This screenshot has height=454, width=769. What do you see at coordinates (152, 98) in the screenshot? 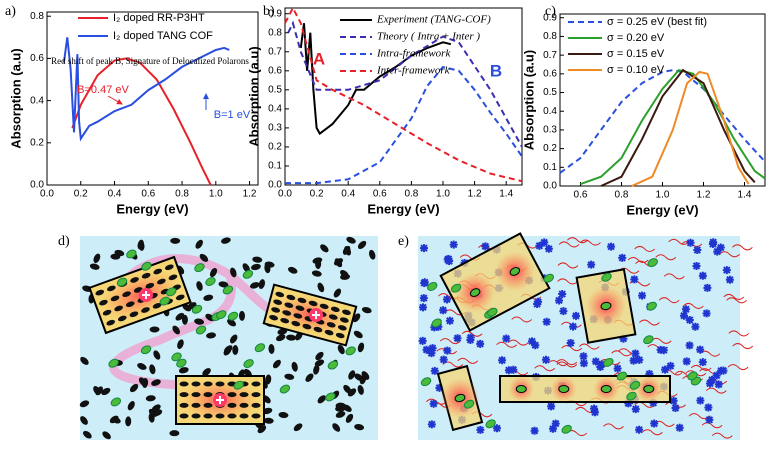
I see `plot-frame` at bounding box center [152, 98].